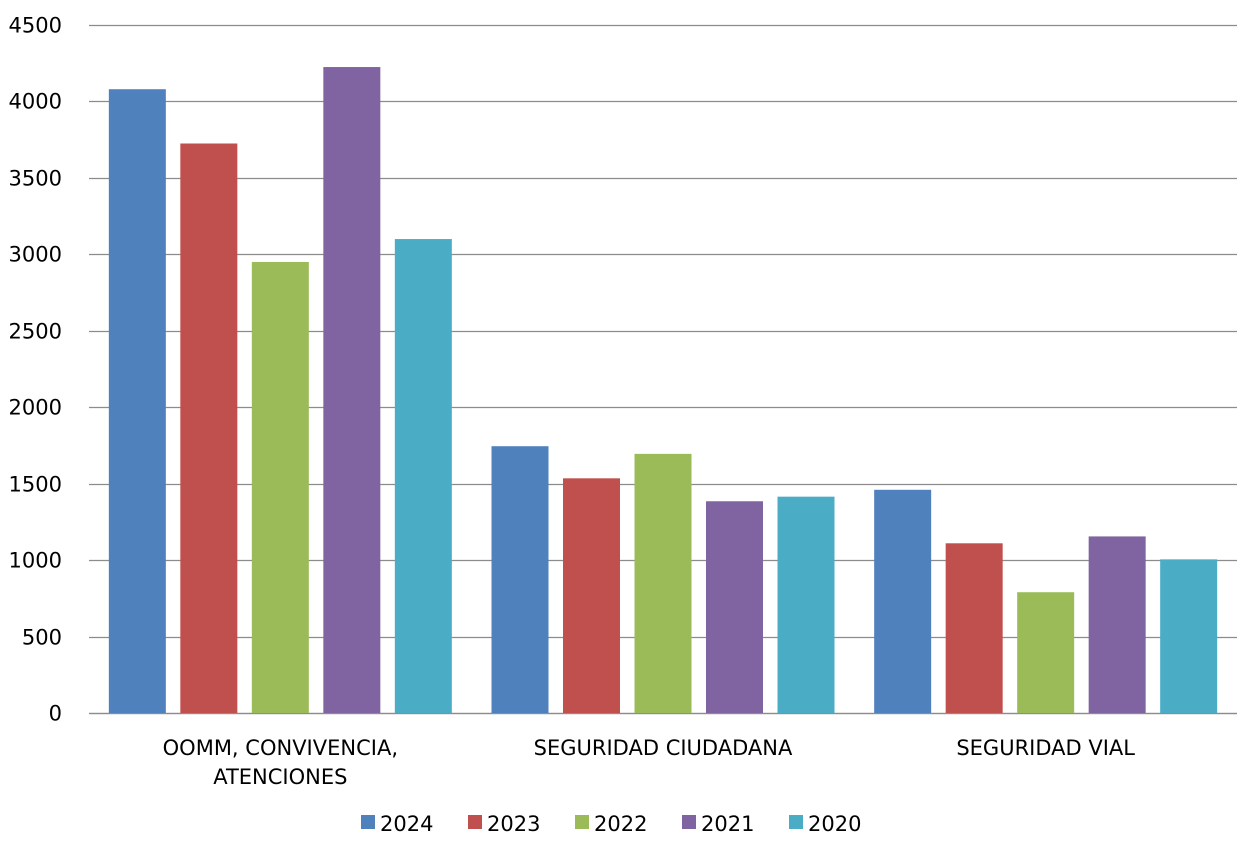 Image resolution: width=1237 pixels, height=847 pixels. Describe the element at coordinates (1045, 748) in the screenshot. I see `x-category-label: SEGURIDAD VIAL` at that location.